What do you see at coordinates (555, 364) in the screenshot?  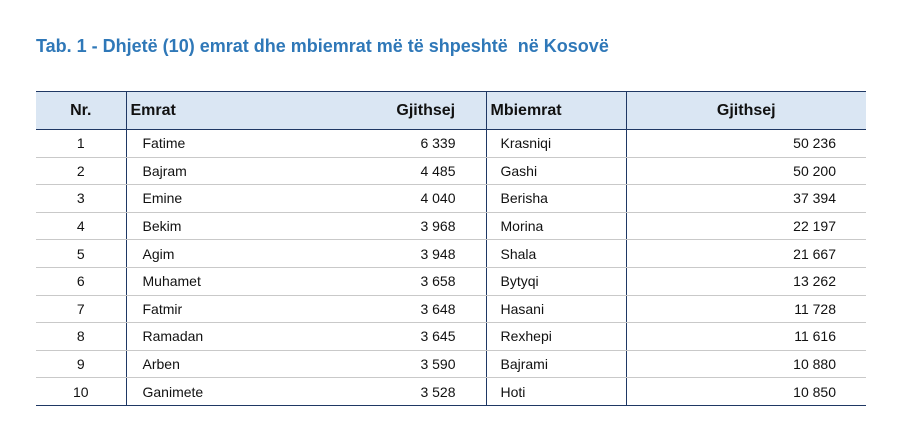 I see `surname: Bajrami` at bounding box center [555, 364].